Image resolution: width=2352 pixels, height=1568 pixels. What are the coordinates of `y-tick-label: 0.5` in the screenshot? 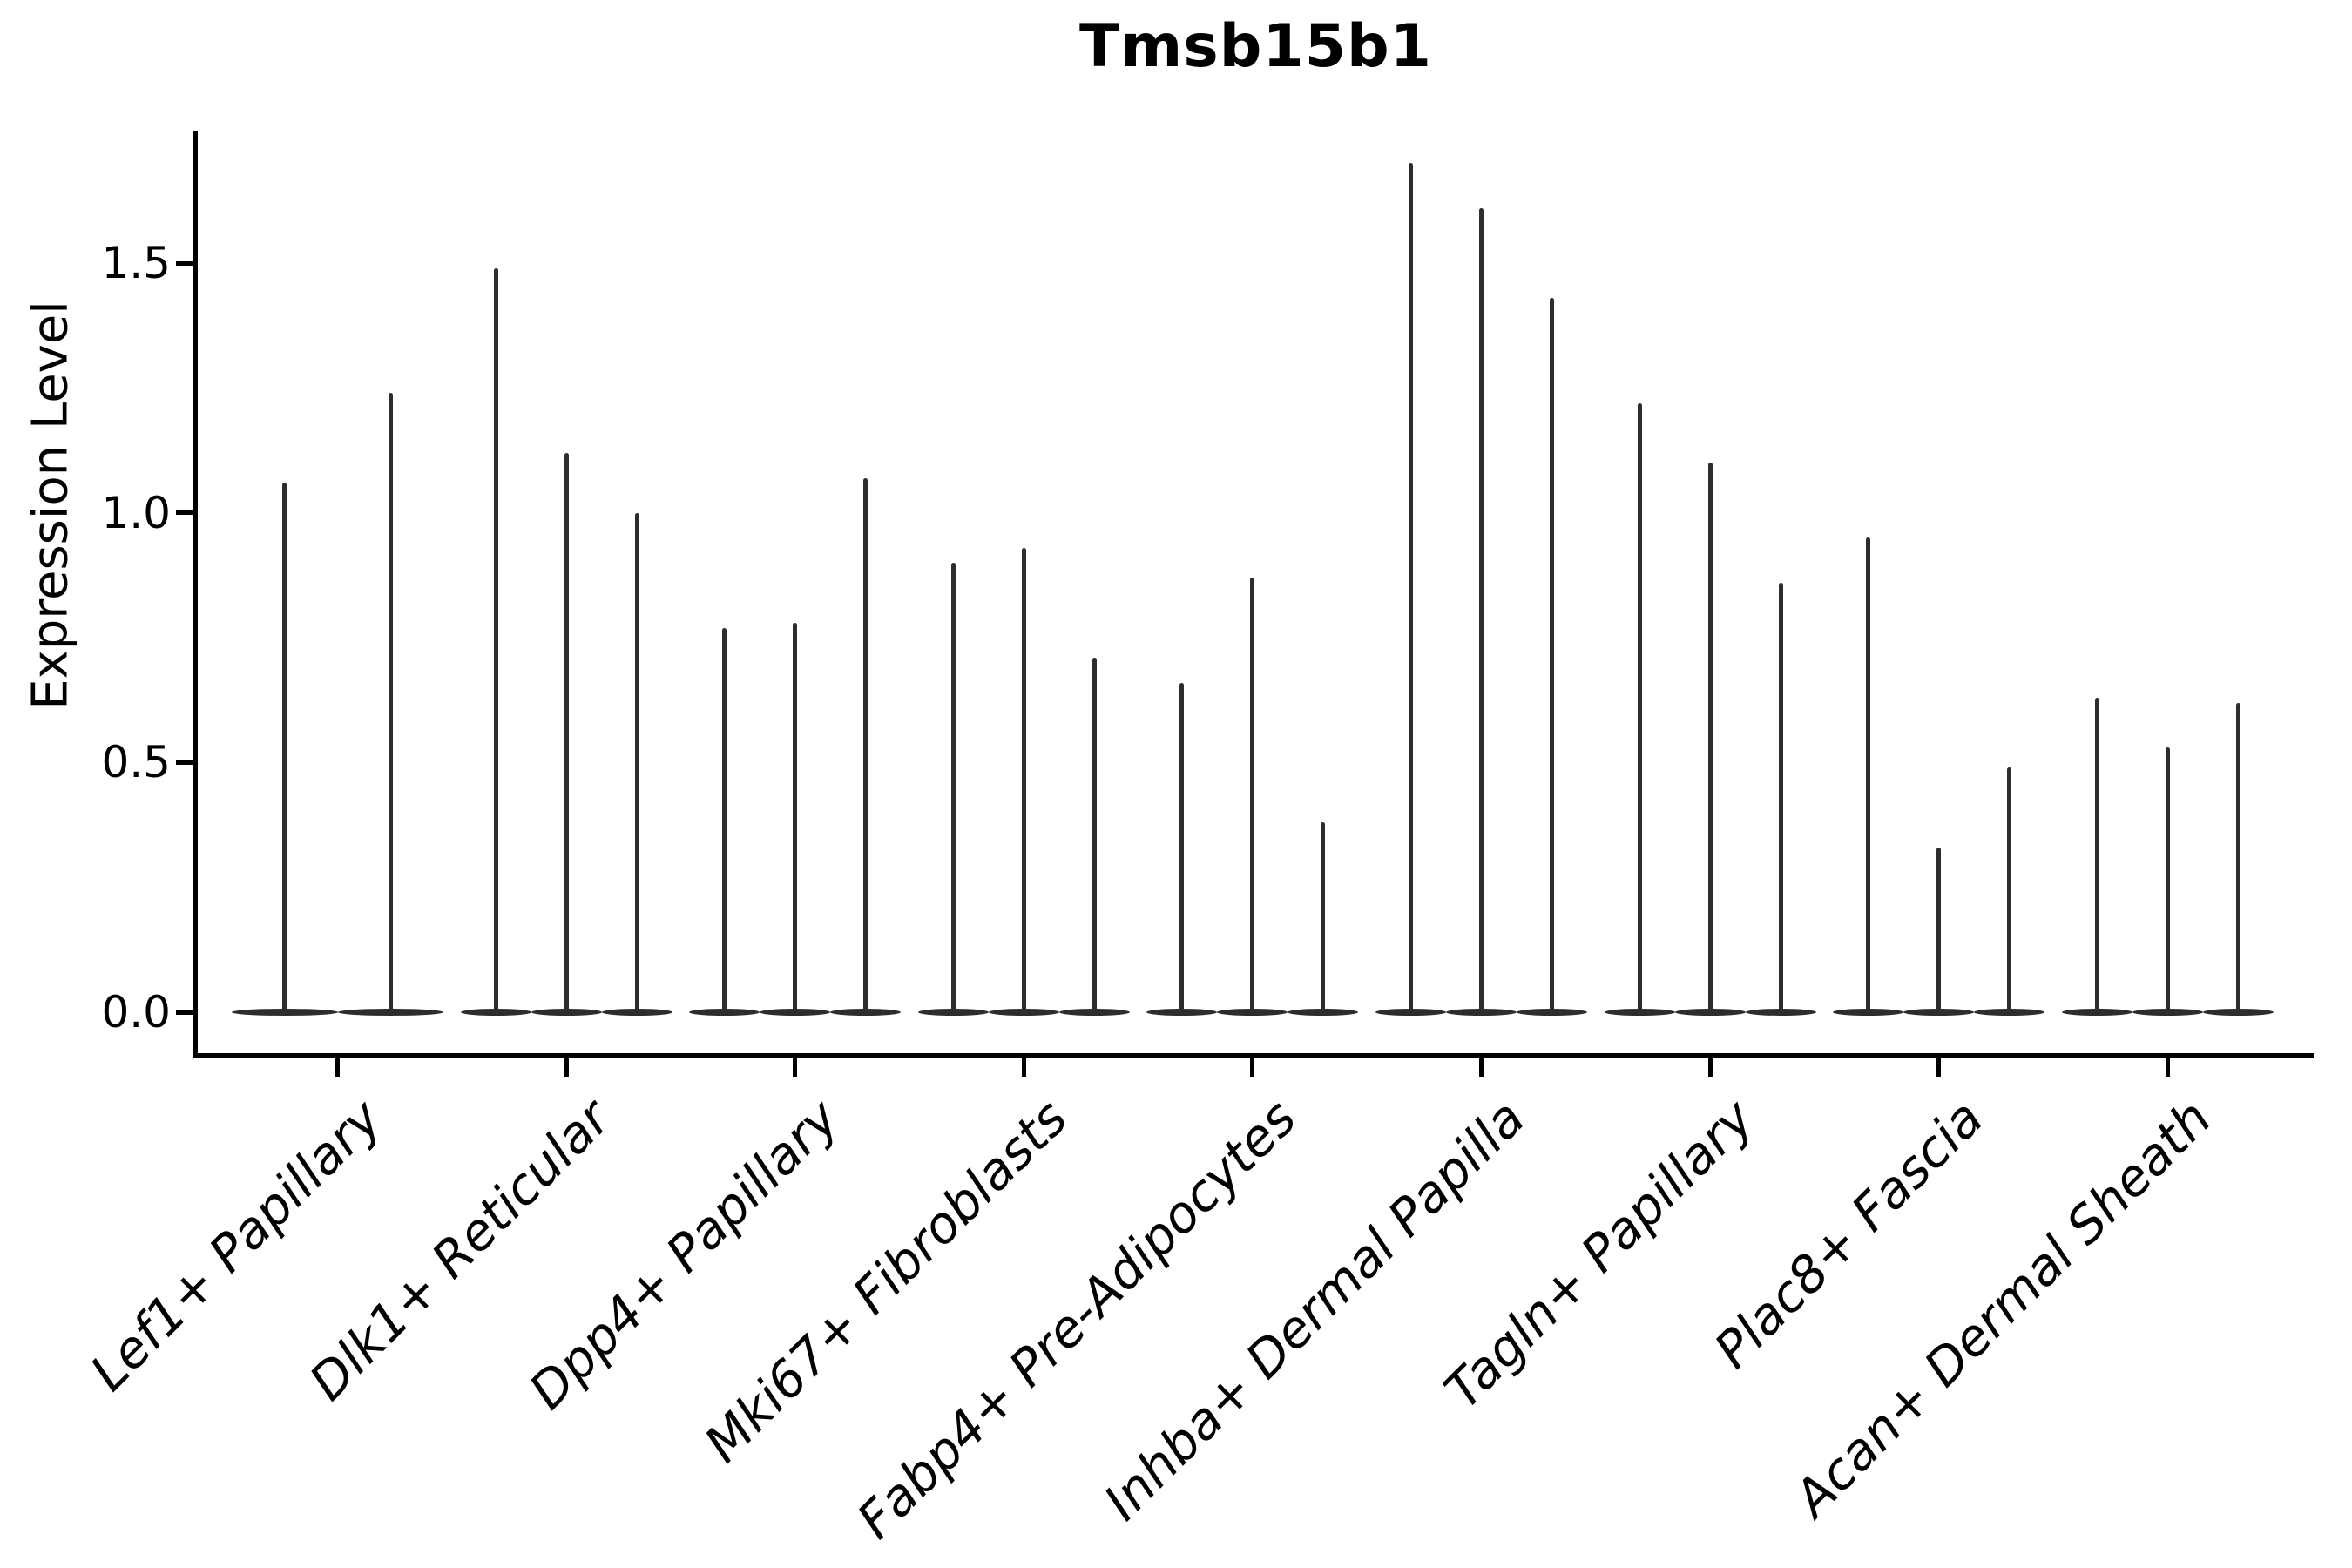 It's located at (136, 762).